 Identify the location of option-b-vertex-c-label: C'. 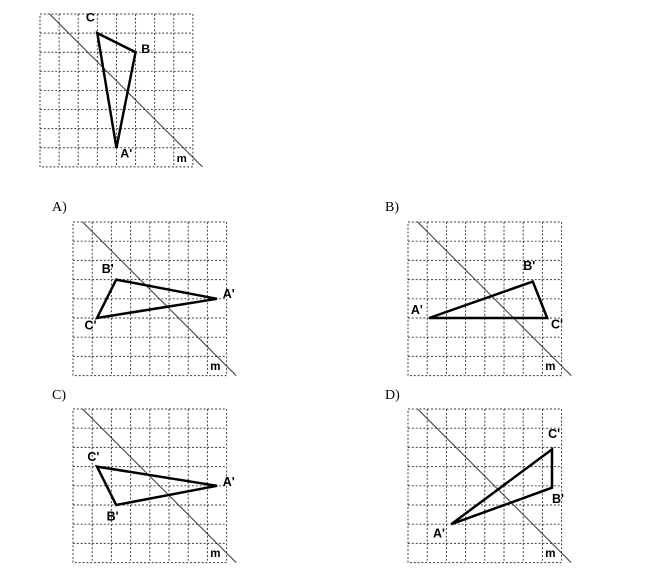
(557, 325).